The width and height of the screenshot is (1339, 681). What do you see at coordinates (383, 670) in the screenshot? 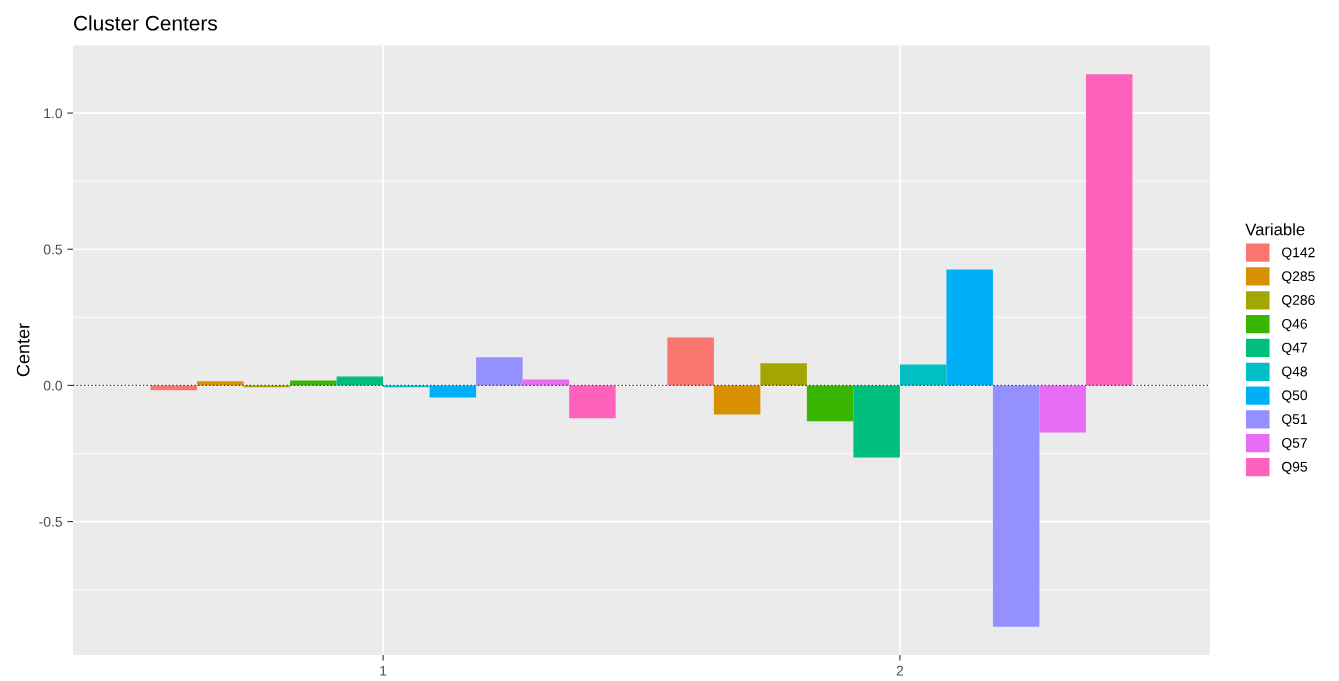
I see `x-tick-label: 1` at bounding box center [383, 670].